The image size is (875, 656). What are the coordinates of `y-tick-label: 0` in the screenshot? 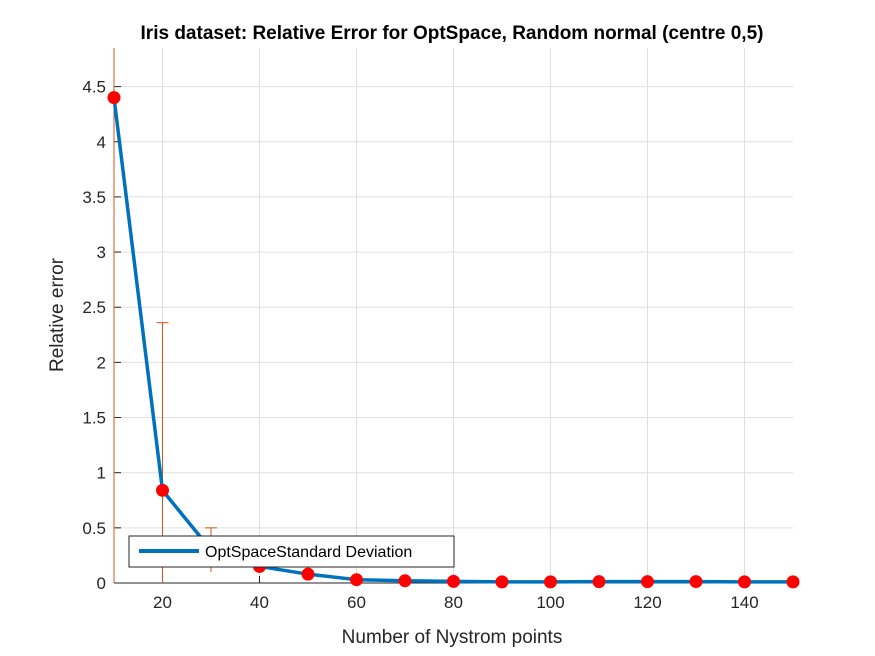 It's located at (101, 583).